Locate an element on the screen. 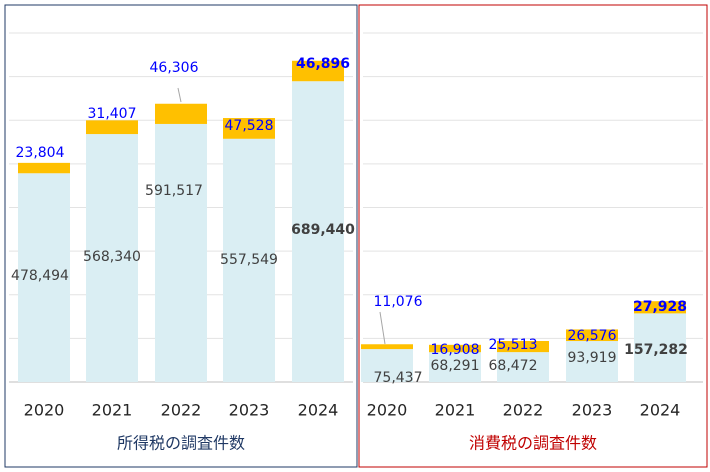 This screenshot has width=710, height=472. value-label: 25,513 is located at coordinates (513, 345).